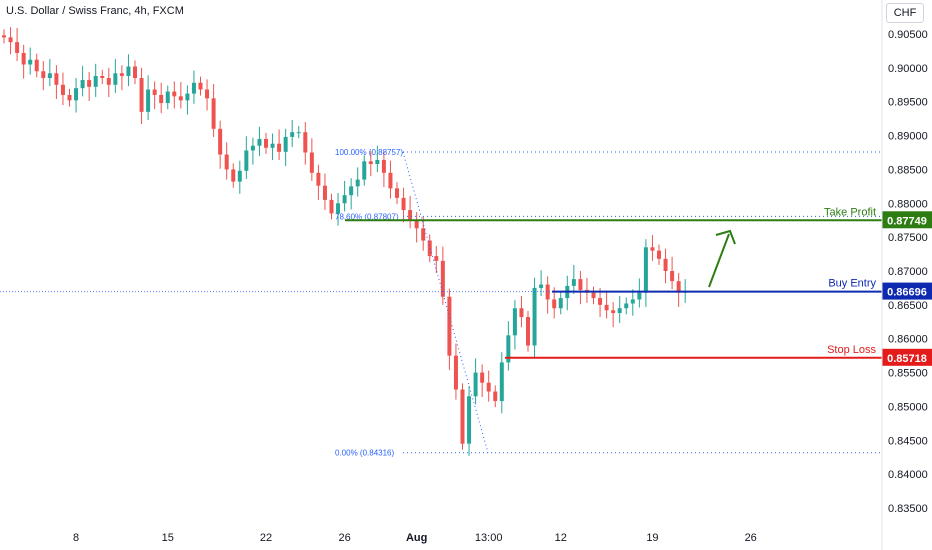 This screenshot has width=932, height=550. Describe the element at coordinates (489, 538) in the screenshot. I see `time-tick-label: 13:00` at that location.